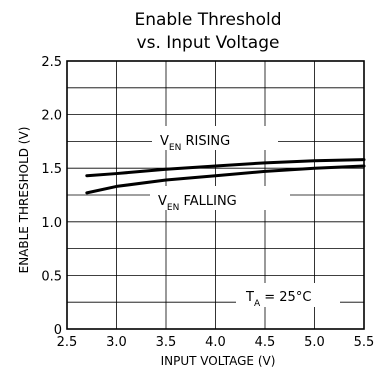  I want to click on x-axis-title: INPUT VOLTAGE (V), so click(218, 361).